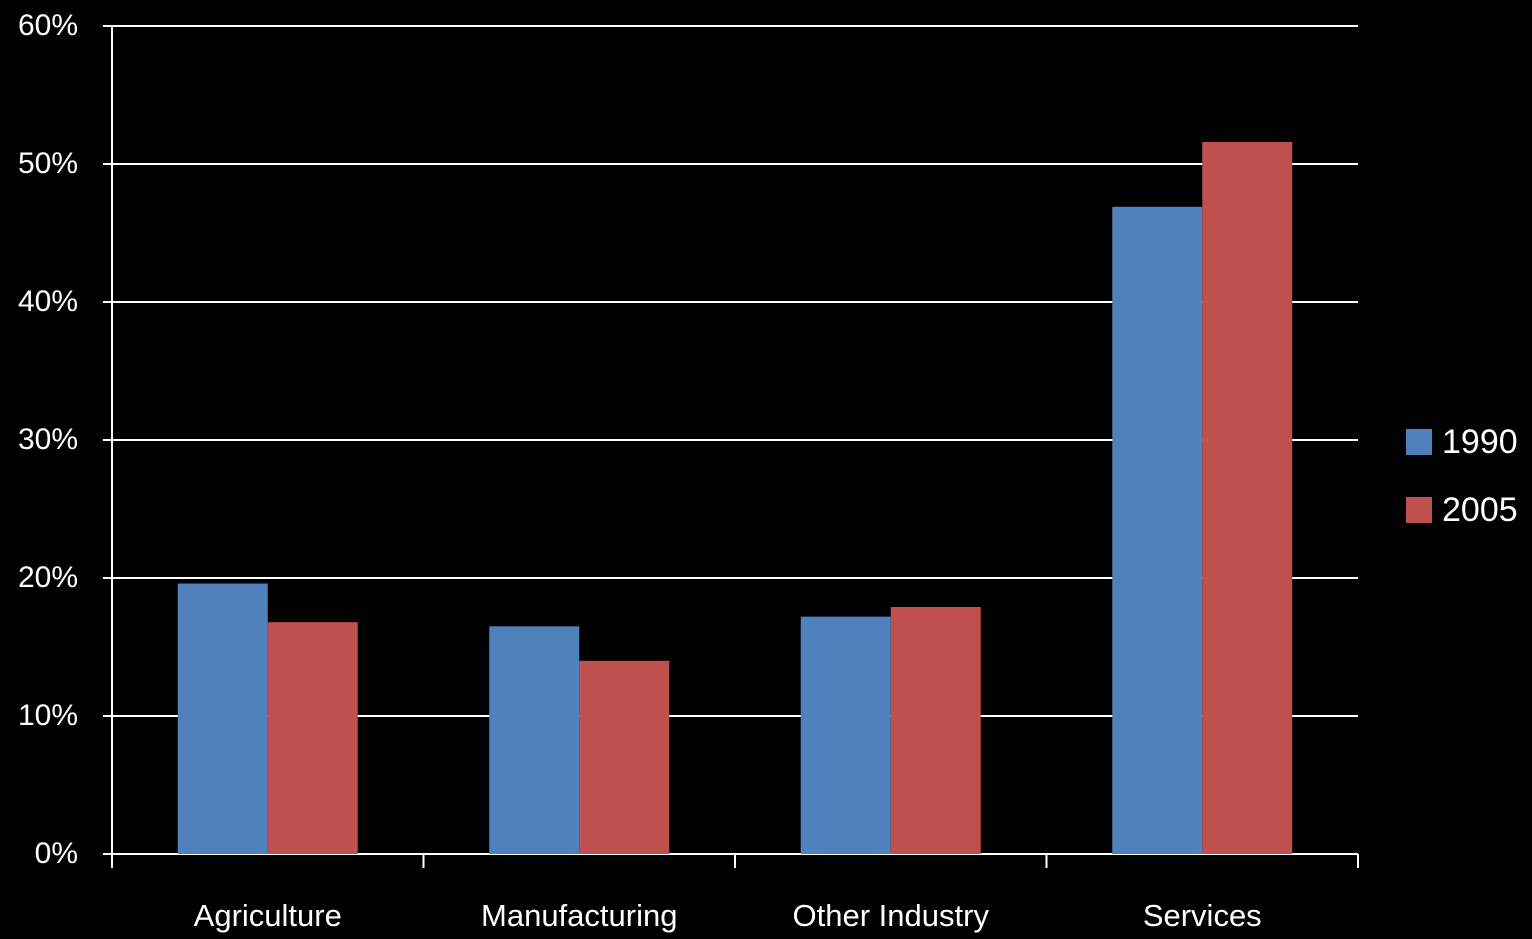 The width and height of the screenshot is (1532, 939). What do you see at coordinates (891, 915) in the screenshot?
I see `x-tick-label: Other Industry` at bounding box center [891, 915].